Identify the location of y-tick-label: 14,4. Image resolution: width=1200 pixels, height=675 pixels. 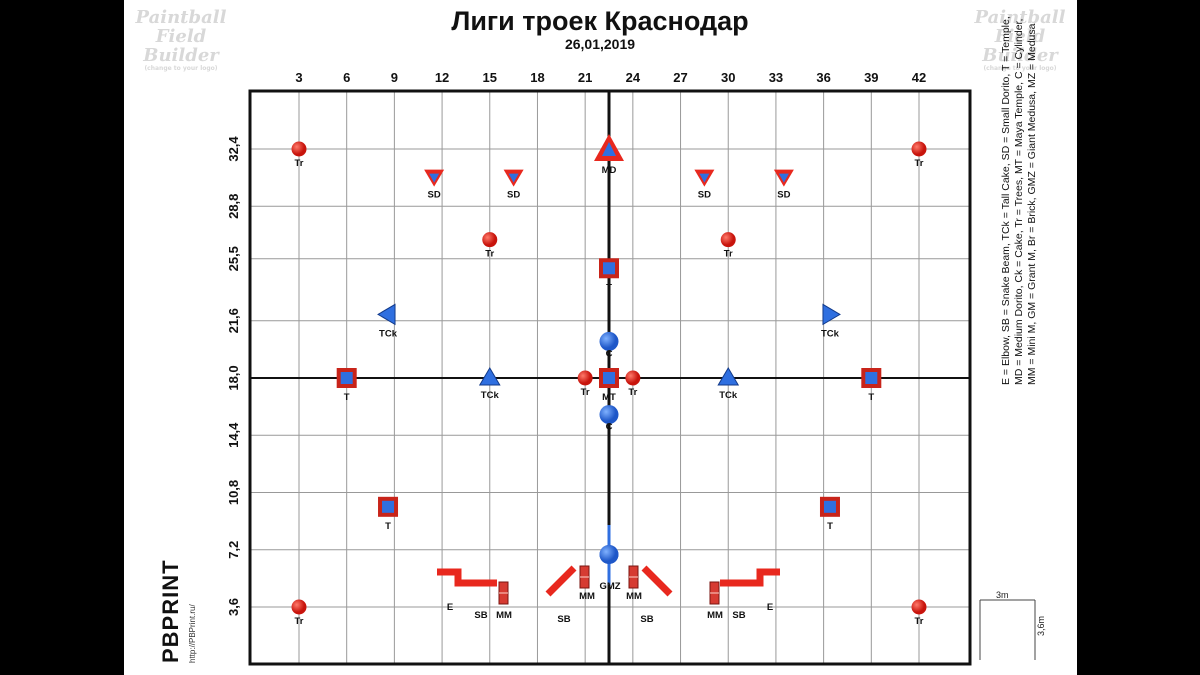
(233, 435).